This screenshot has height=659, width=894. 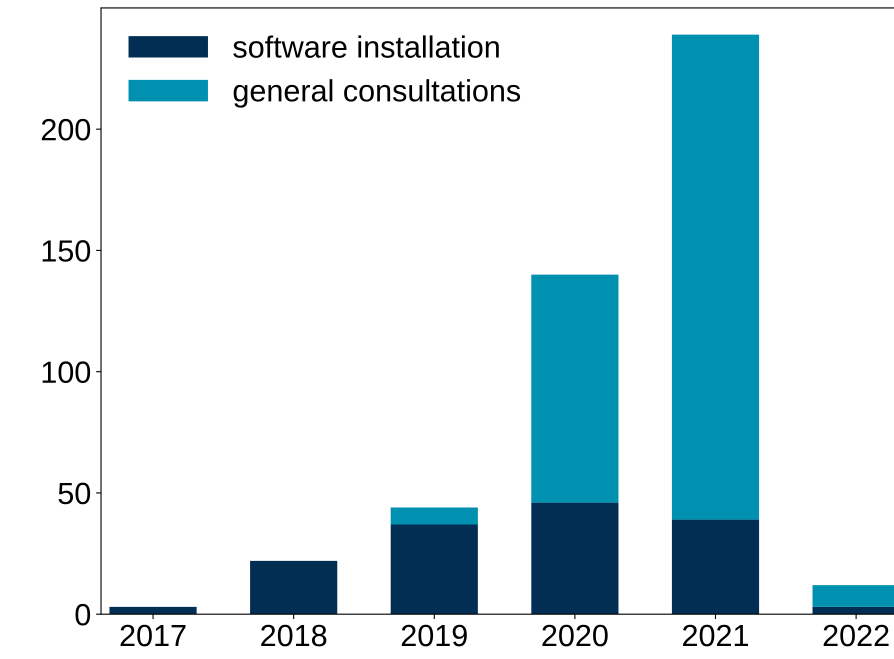 I want to click on legend-label: software installation, so click(x=366, y=46).